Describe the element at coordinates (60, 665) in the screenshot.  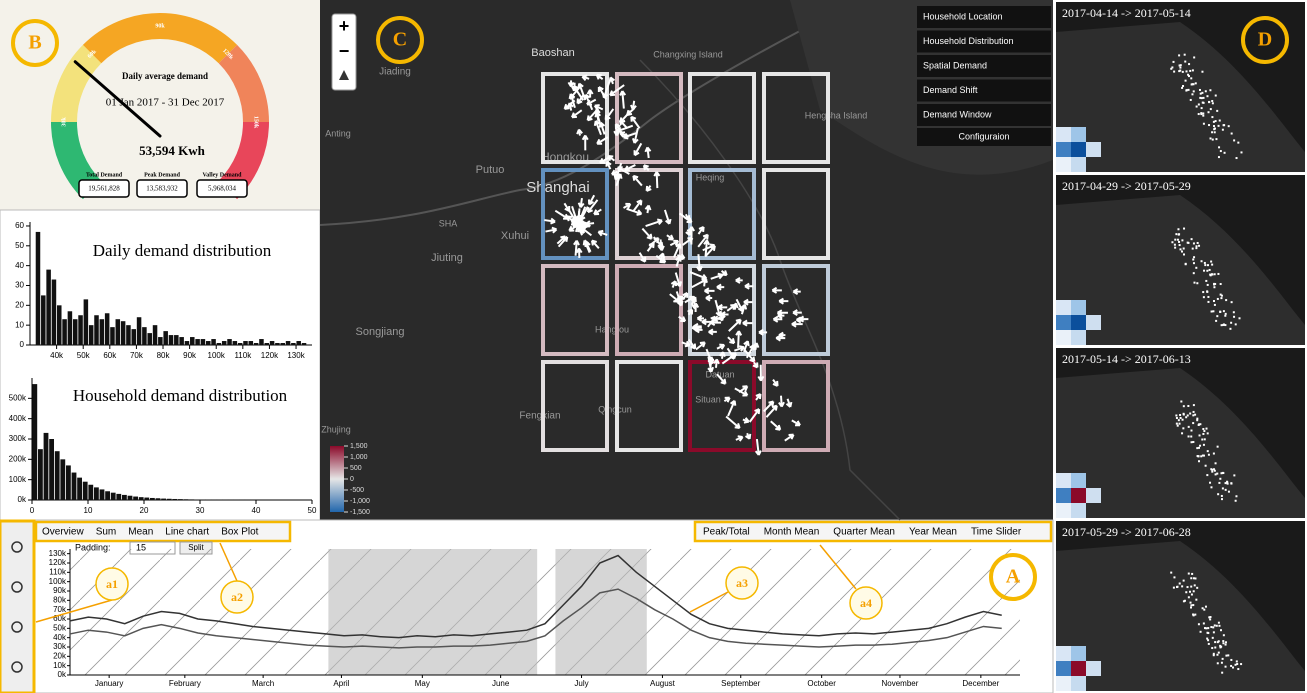
I see `y-tick-label: 10k` at that location.